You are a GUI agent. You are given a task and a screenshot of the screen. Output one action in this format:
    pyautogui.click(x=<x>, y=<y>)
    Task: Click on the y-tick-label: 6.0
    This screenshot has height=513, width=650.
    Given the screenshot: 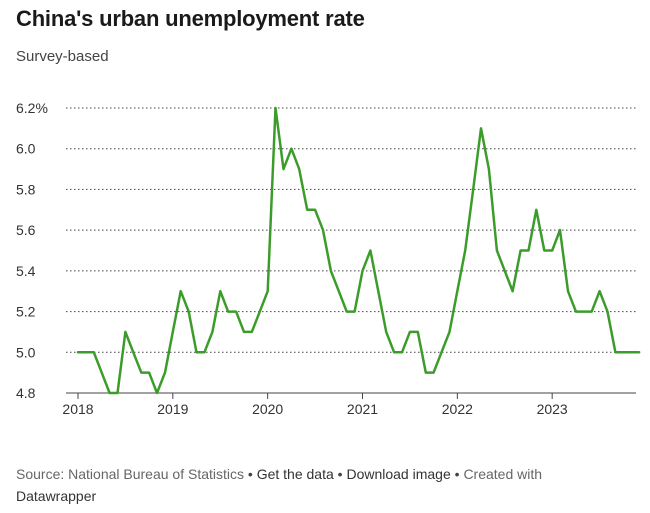 What is the action you would take?
    pyautogui.click(x=26, y=149)
    